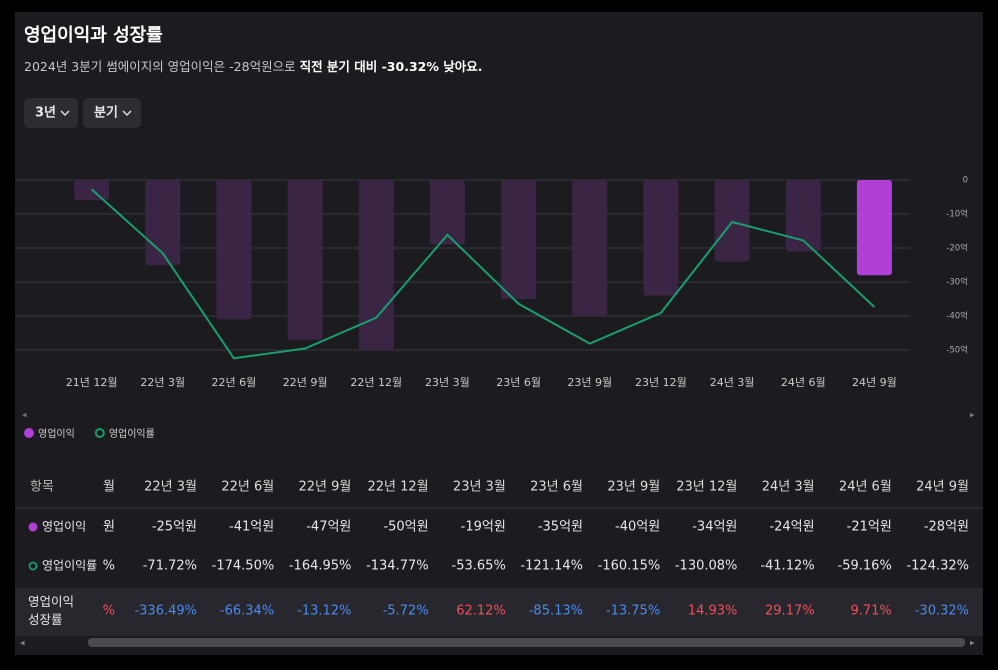 This screenshot has height=670, width=998. What do you see at coordinates (790, 611) in the screenshot?
I see `table-cell: 29.17%` at bounding box center [790, 611].